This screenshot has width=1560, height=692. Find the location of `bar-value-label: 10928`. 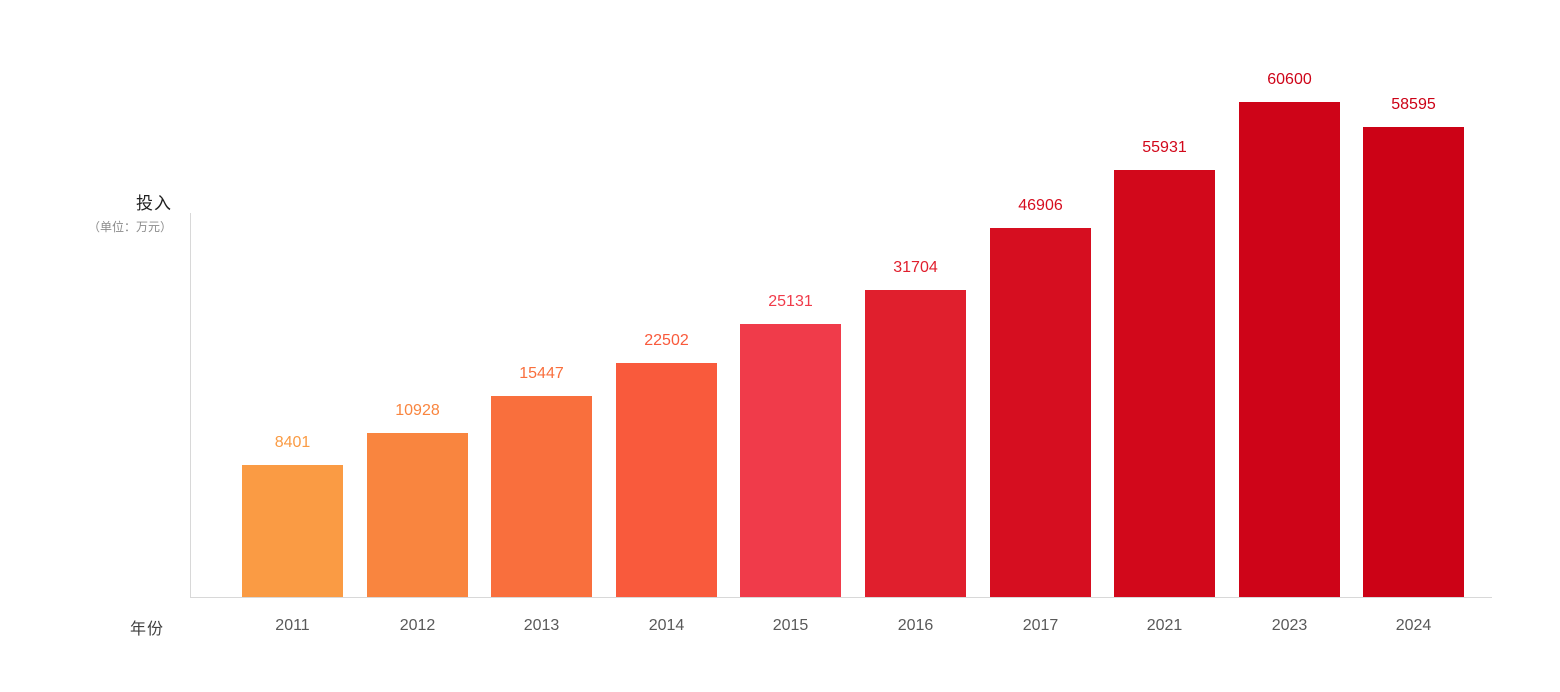

bar-value-label: 10928 is located at coordinates (417, 410).